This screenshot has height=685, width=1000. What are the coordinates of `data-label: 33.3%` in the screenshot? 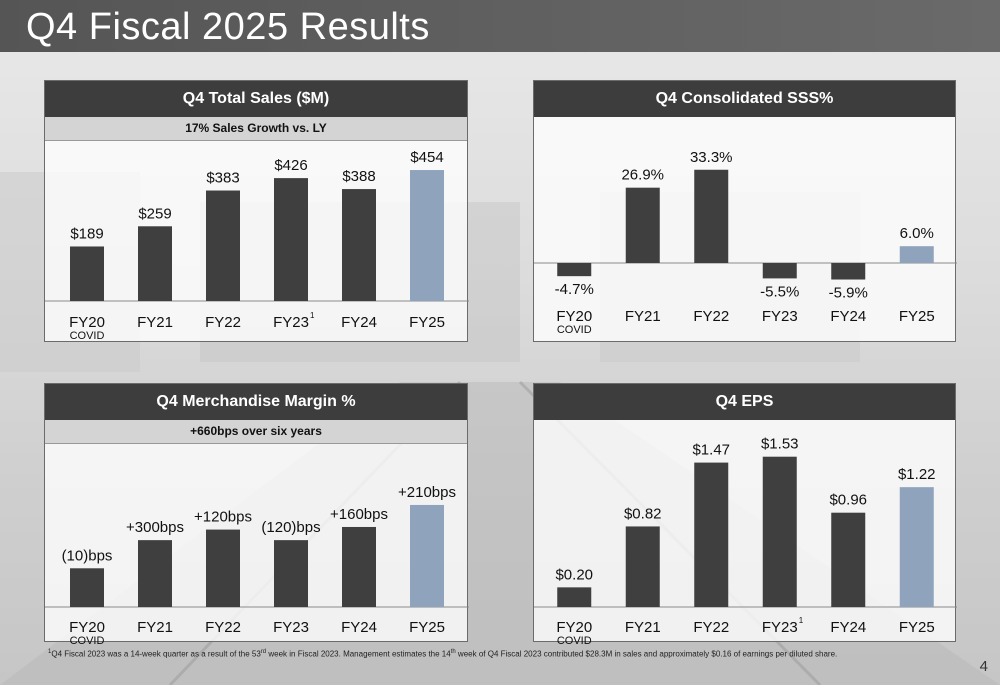 It's located at (711, 157).